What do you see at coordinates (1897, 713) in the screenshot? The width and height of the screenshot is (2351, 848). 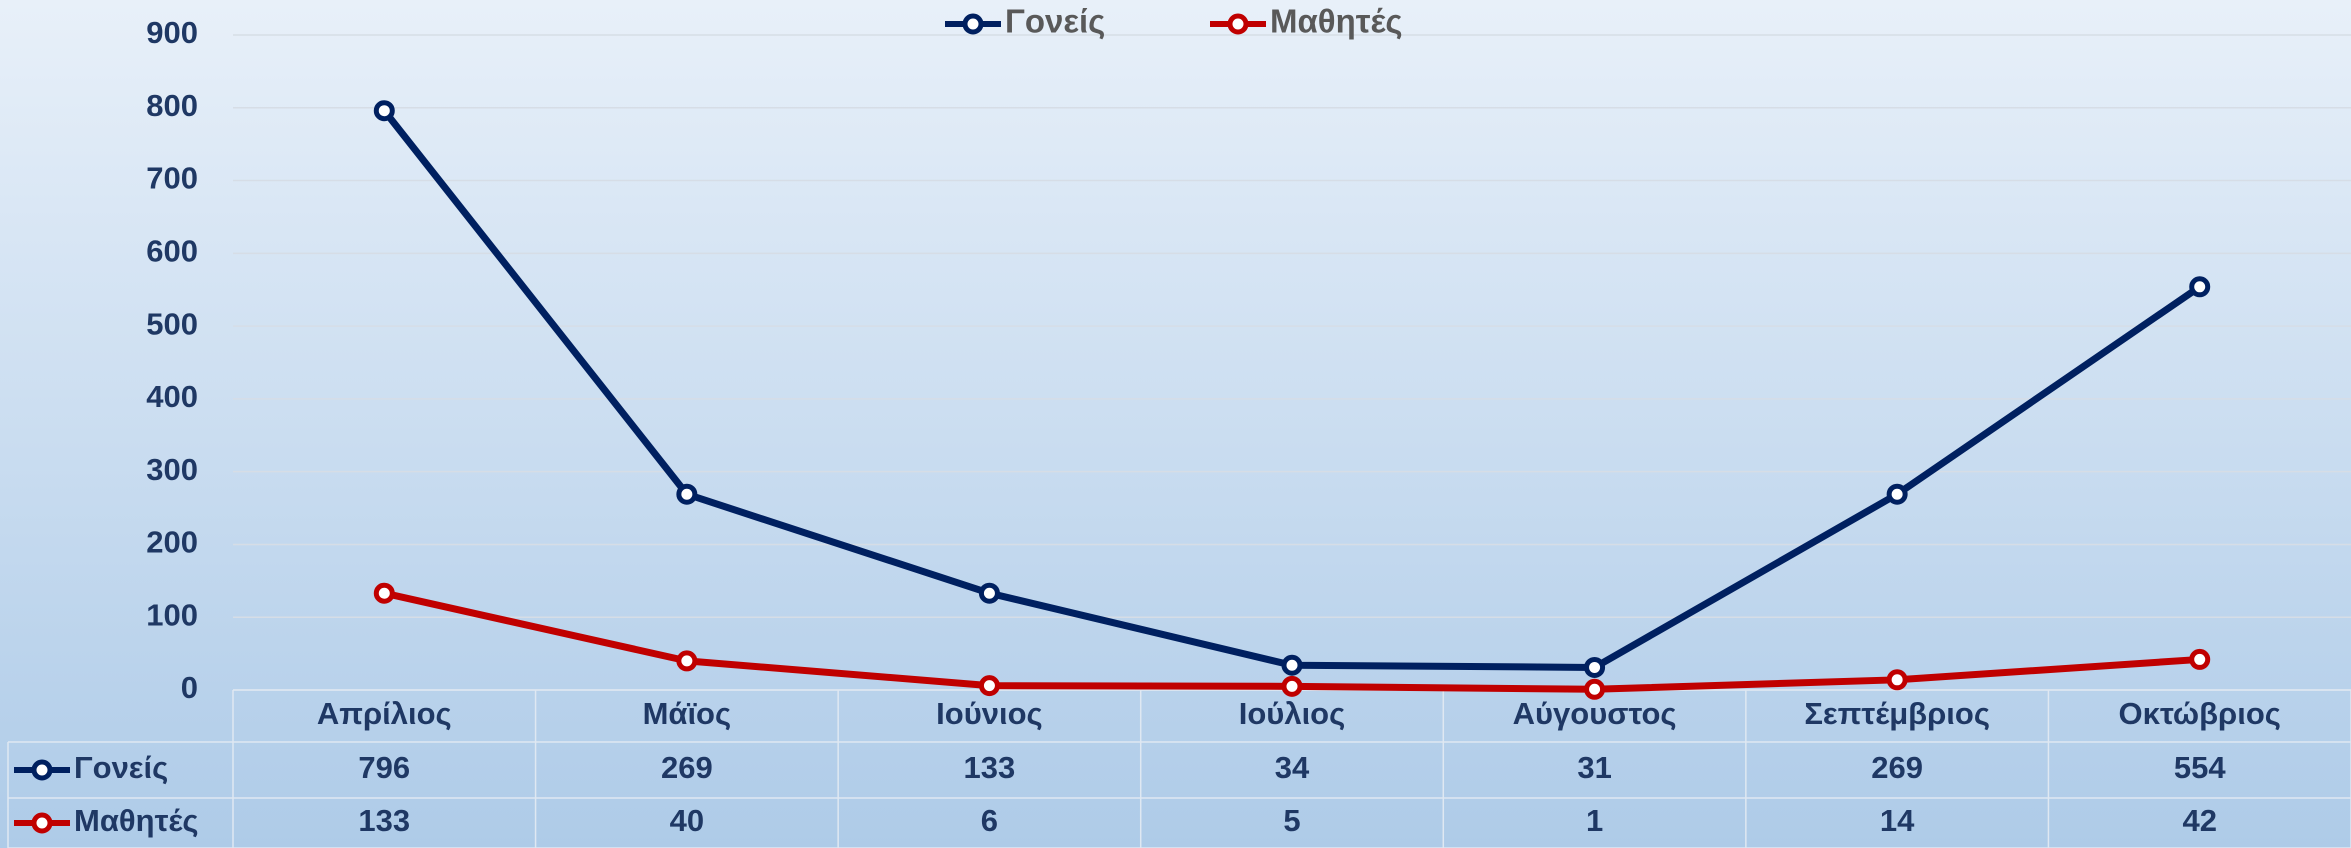 I see `x-tick-label: Σεπτέμβριος` at bounding box center [1897, 713].